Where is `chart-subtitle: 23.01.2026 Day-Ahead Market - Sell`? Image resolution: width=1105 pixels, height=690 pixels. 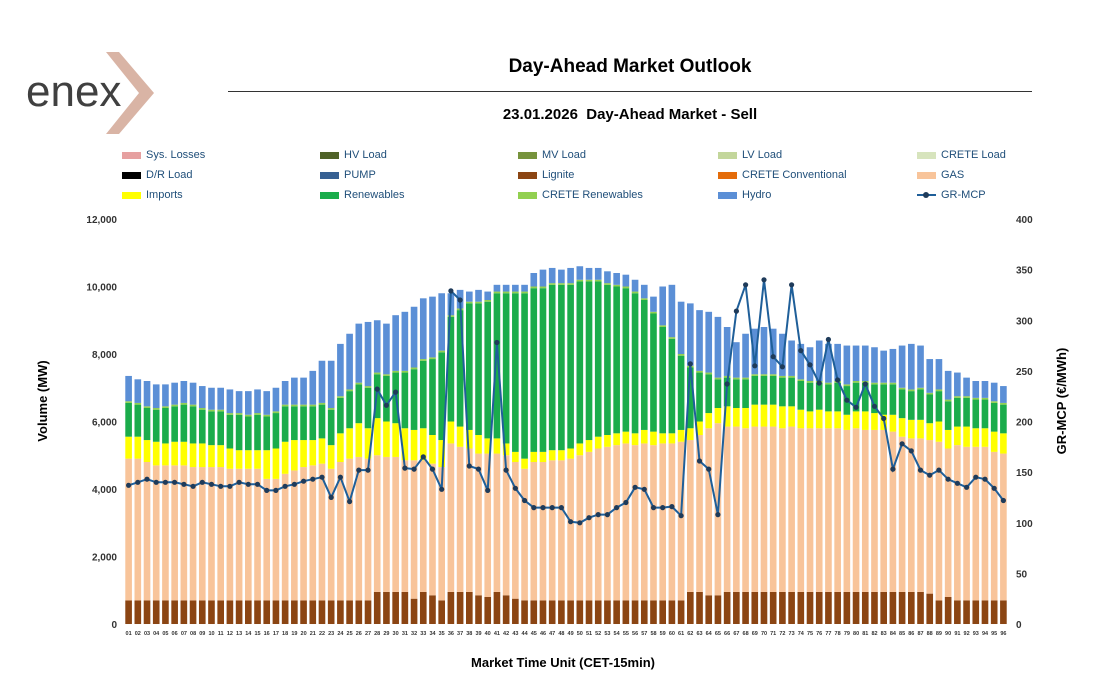
chart-subtitle: 23.01.2026 Day-Ahead Market - Sell is located at coordinates (630, 114).